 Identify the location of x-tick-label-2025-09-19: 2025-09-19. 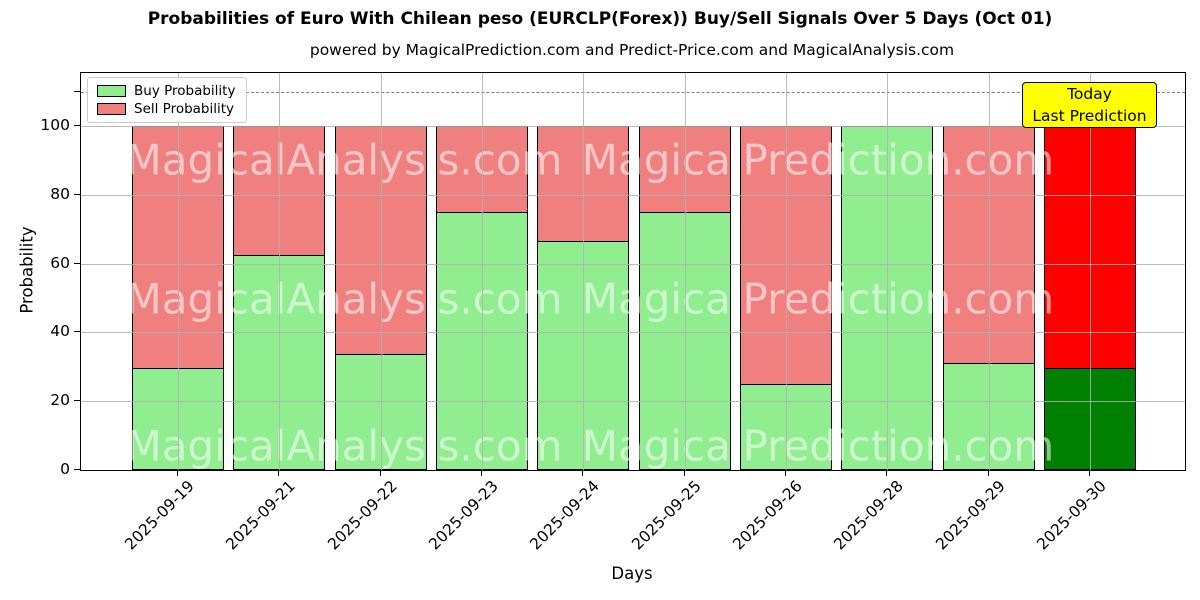
(159, 515).